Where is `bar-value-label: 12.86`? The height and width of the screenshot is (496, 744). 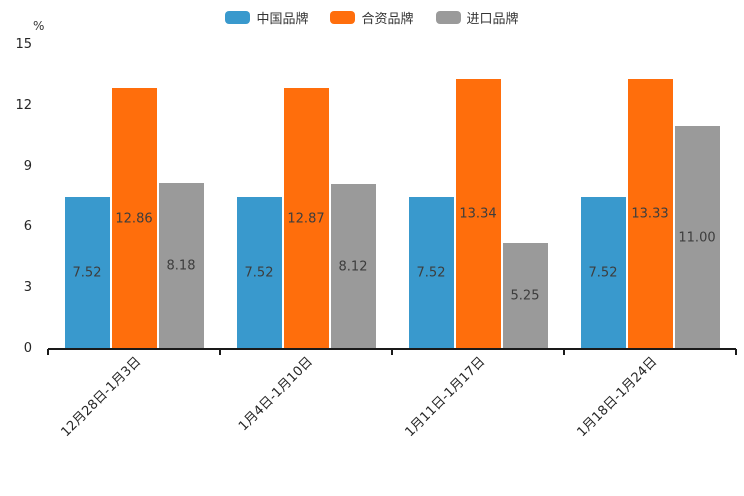
bar-value-label: 12.86 is located at coordinates (134, 219).